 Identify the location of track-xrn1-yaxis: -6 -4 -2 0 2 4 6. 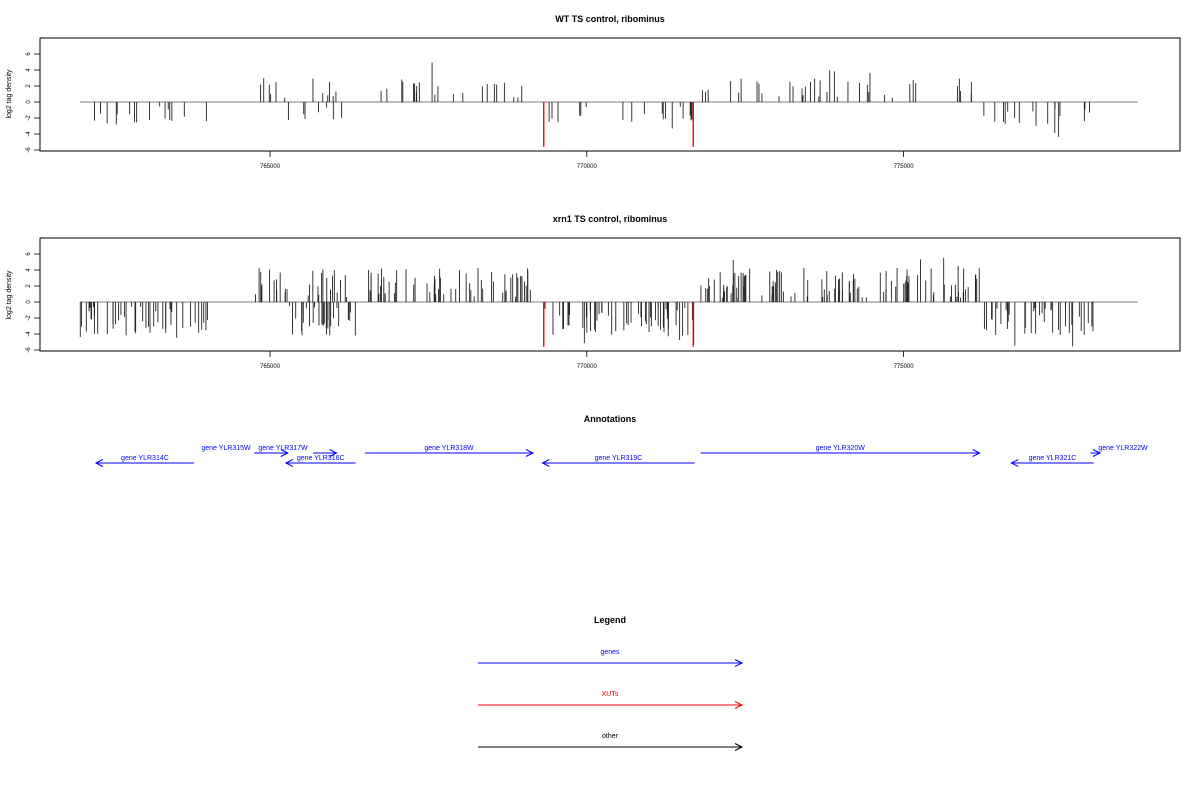
(33, 302).